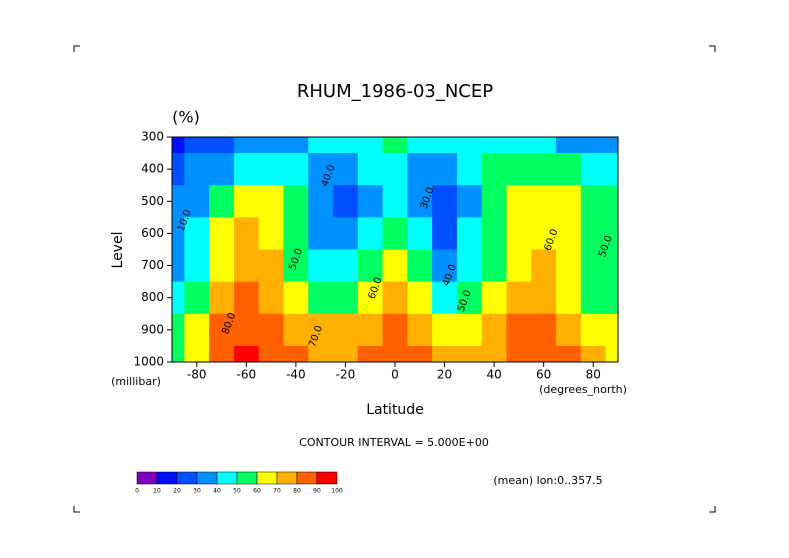 Image resolution: width=789 pixels, height=558 pixels. Describe the element at coordinates (197, 375) in the screenshot. I see `x-tick-label: -80` at that location.